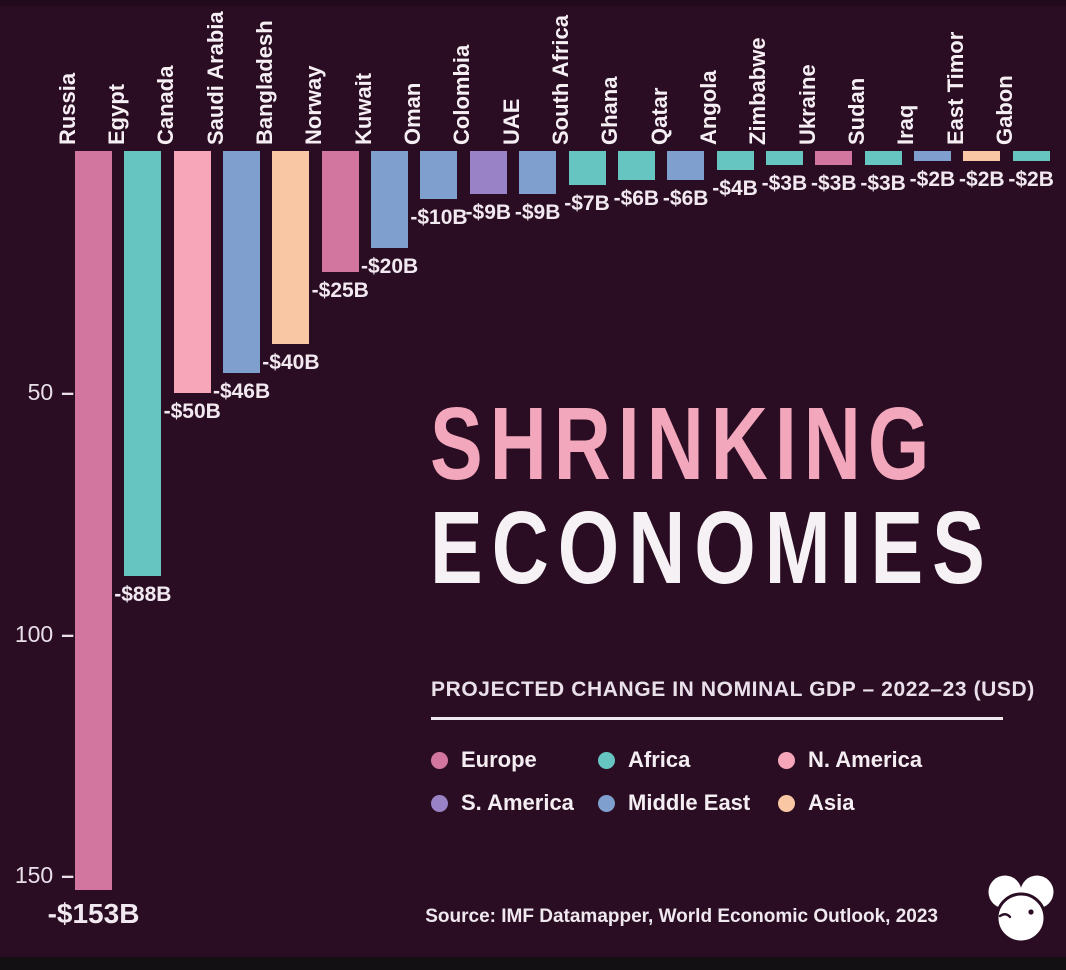  What do you see at coordinates (686, 165) in the screenshot?
I see `bar-qatar` at bounding box center [686, 165].